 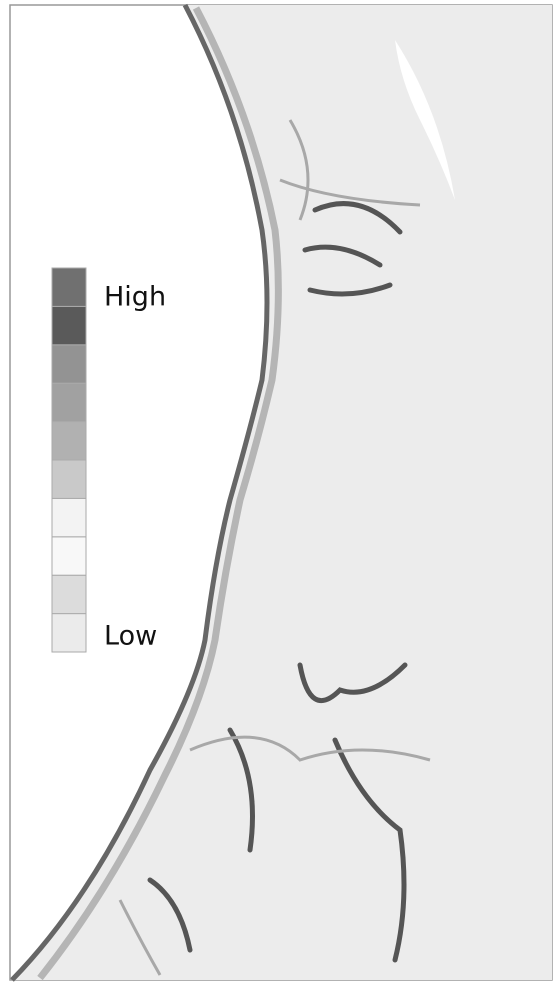 I want to click on lake, so click(x=425, y=120).